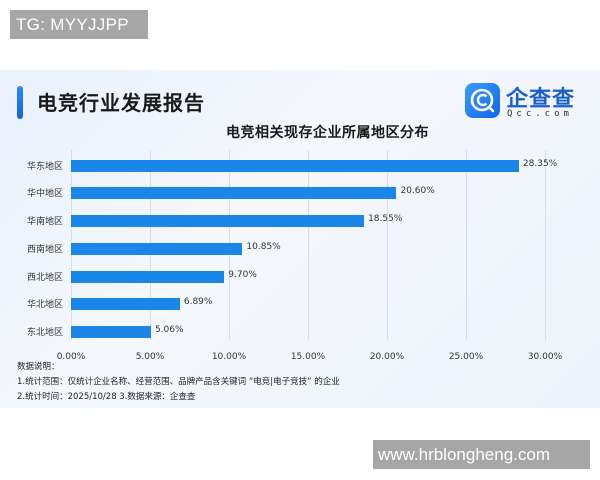  What do you see at coordinates (38, 367) in the screenshot?
I see `notes-heading: 数据说明：` at bounding box center [38, 367].